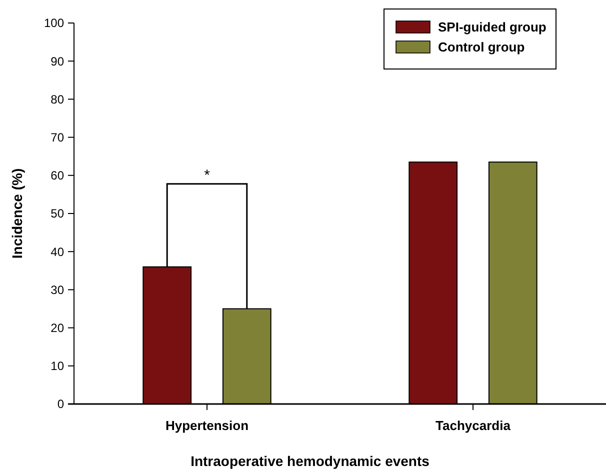  I want to click on y-tick-label: 0, so click(60, 404).